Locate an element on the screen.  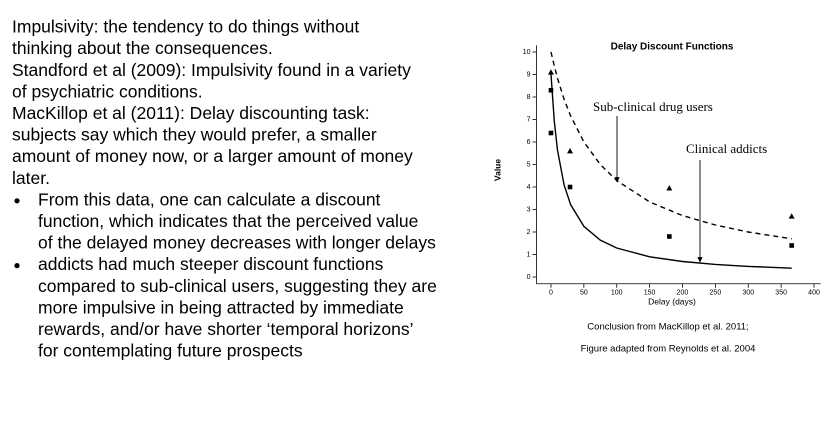
y-axis-label: Value is located at coordinates (497, 170).